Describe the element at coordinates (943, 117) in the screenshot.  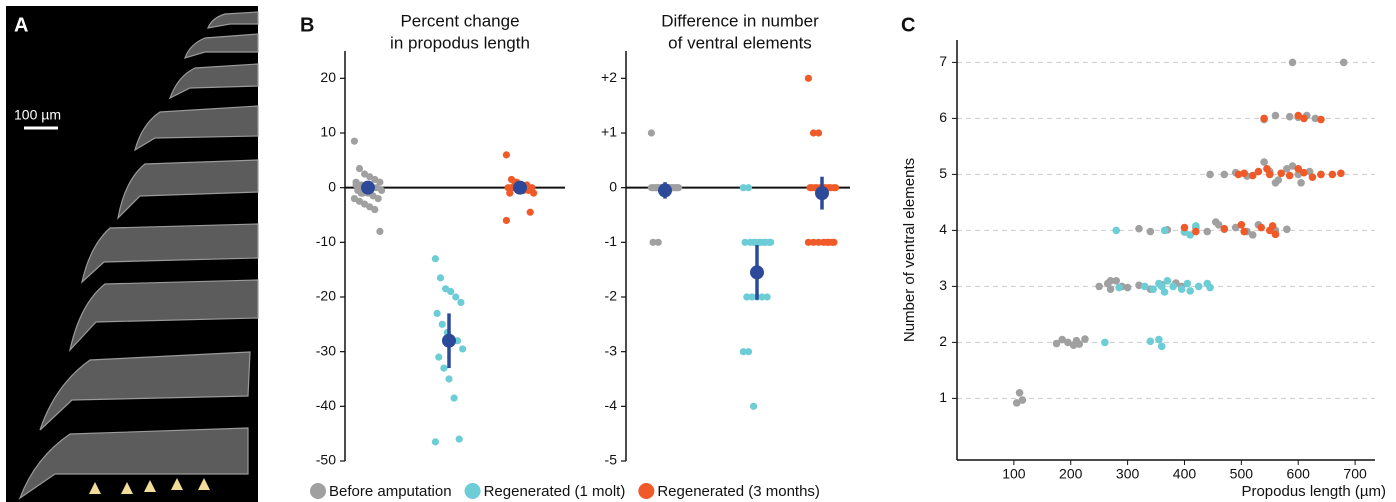
I see `y-tick-label: 6` at that location.